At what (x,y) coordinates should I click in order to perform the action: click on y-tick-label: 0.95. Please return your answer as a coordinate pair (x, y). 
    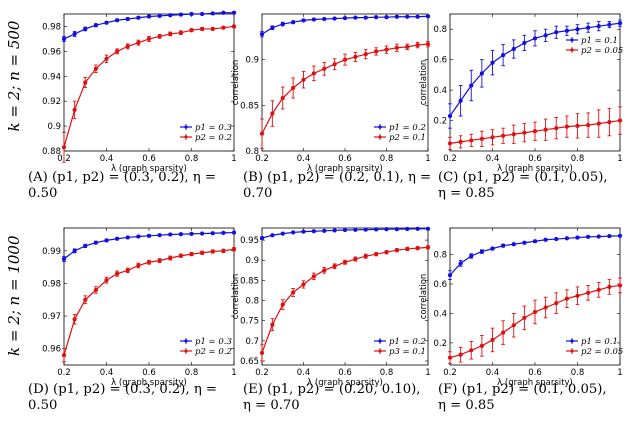
    Looking at the image, I should click on (249, 241).